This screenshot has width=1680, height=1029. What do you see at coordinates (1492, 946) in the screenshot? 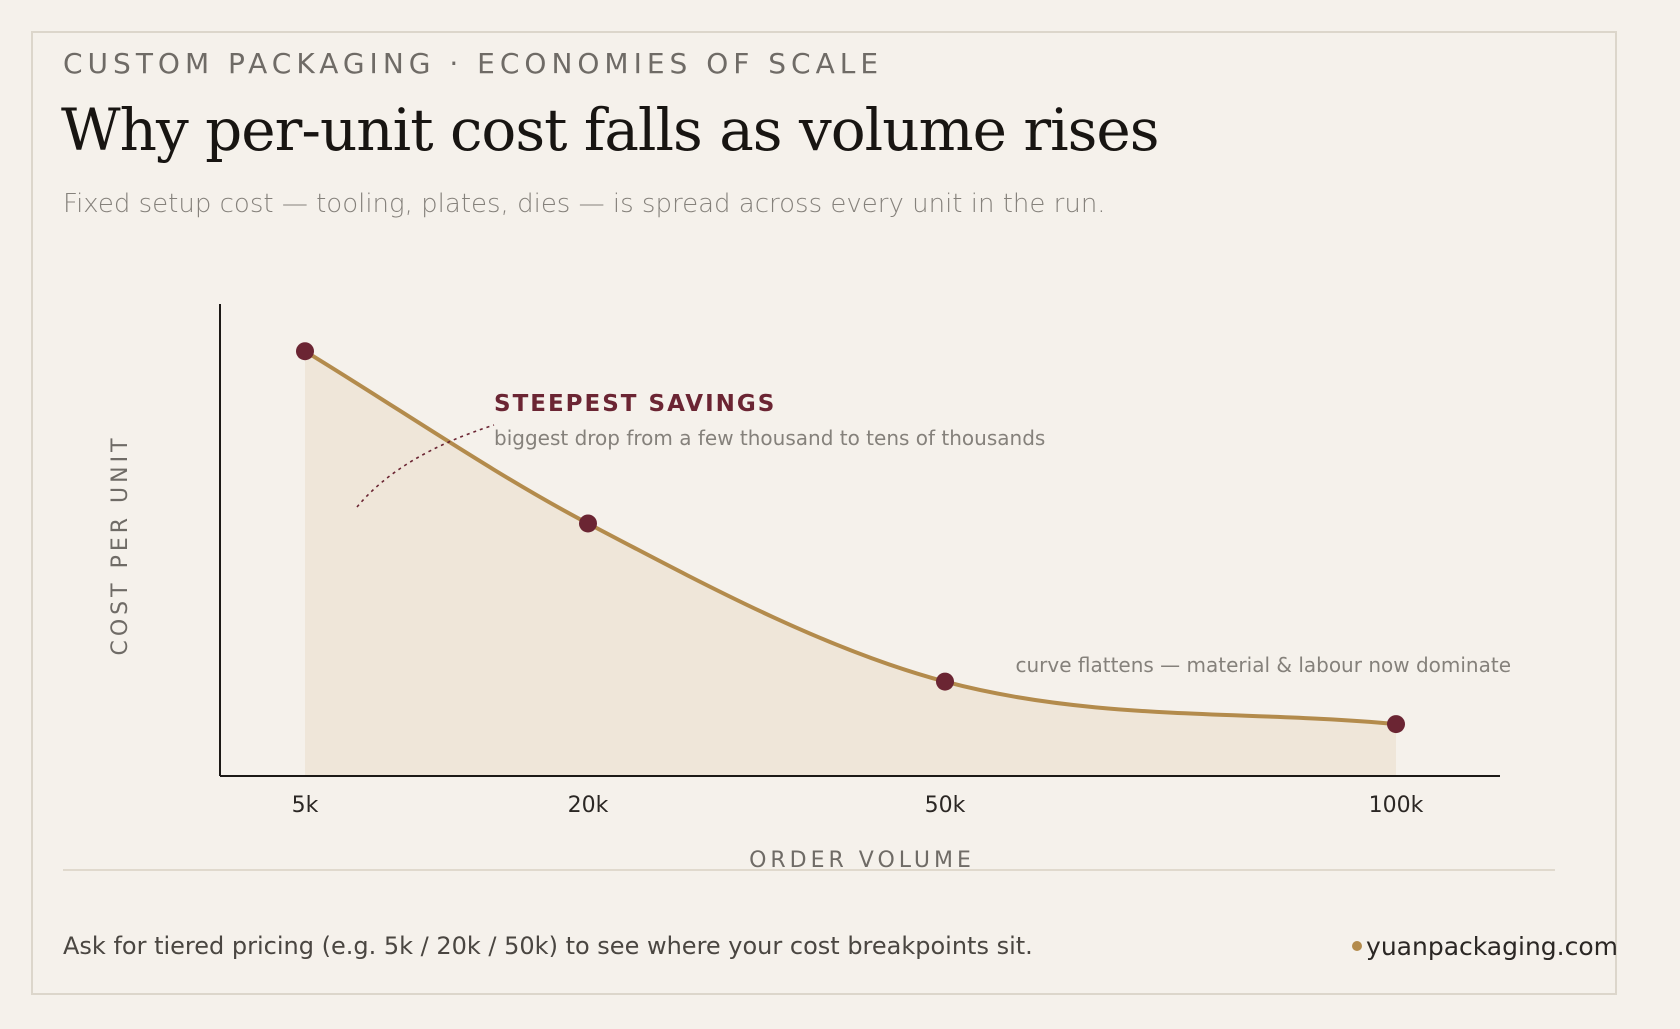
I see `brand-name: yuanpackaging.com` at bounding box center [1492, 946].